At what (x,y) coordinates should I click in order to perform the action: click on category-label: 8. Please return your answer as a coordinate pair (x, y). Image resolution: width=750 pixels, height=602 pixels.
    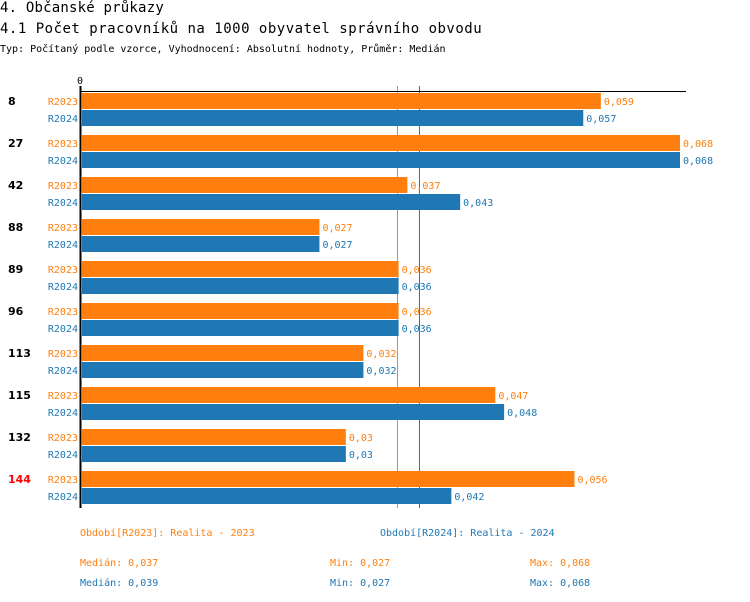
    Looking at the image, I should click on (12, 101).